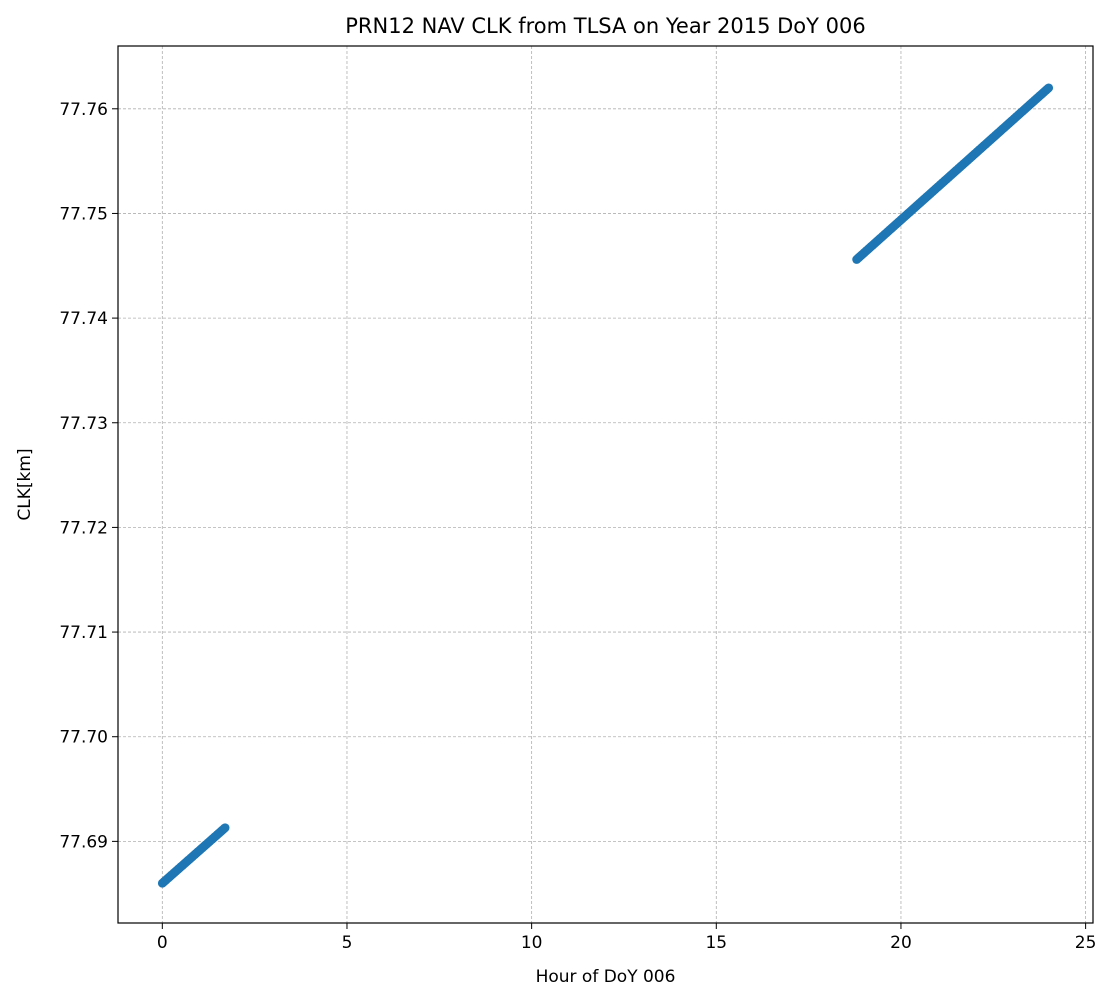 The width and height of the screenshot is (1115, 1002). Describe the element at coordinates (83, 424) in the screenshot. I see `y-tick-label: 77.73` at that location.